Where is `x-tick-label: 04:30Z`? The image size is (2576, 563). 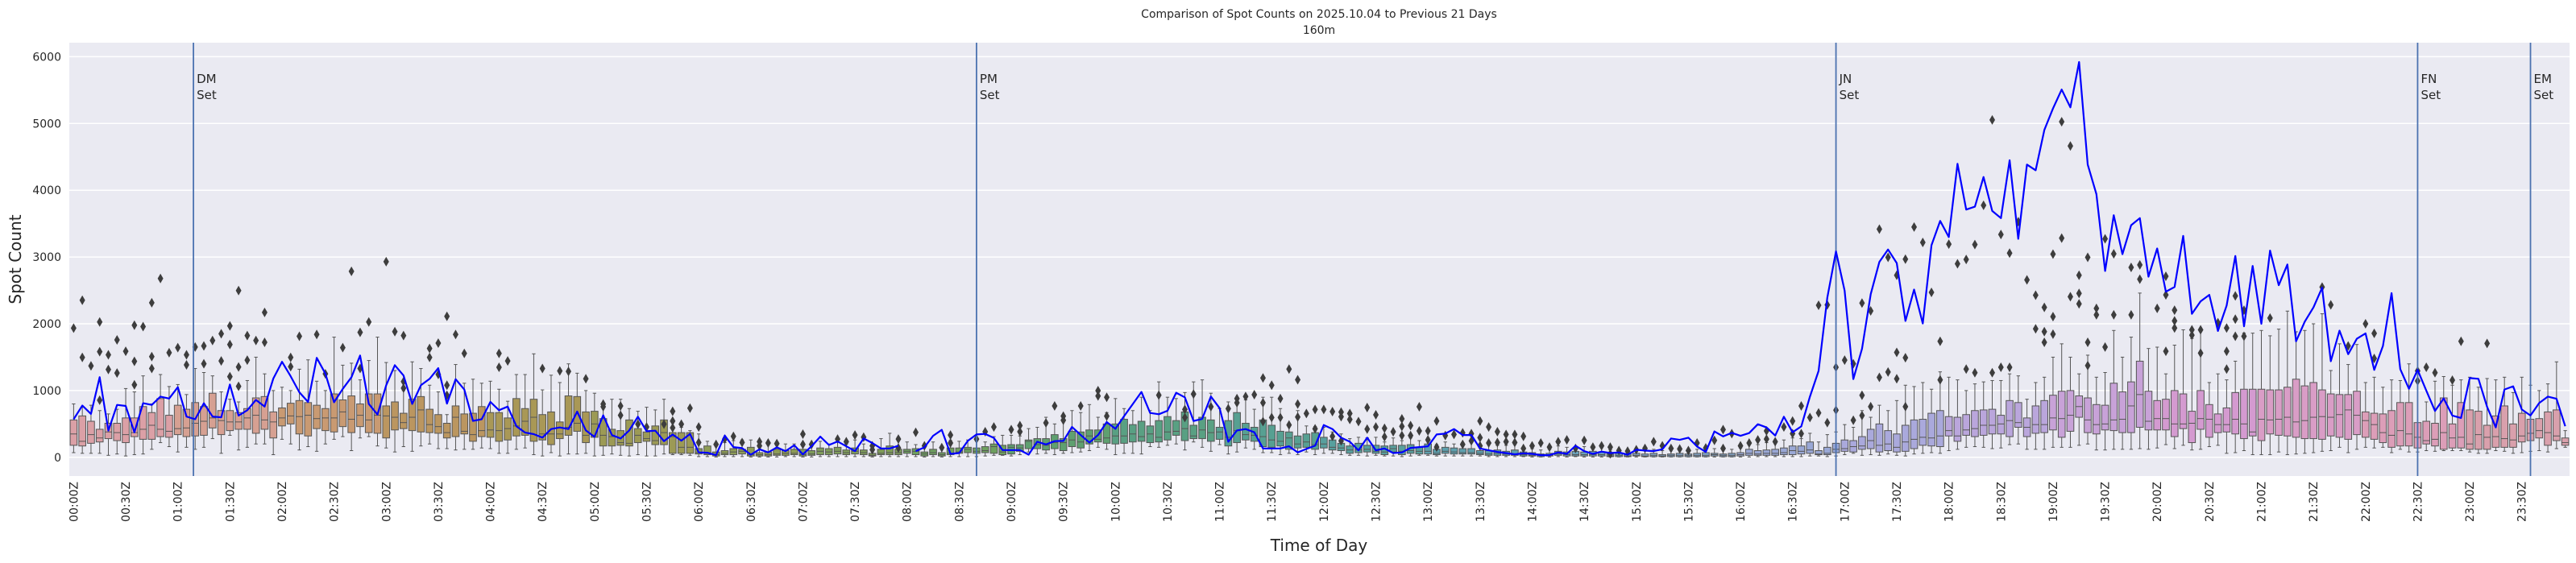 x-tick-label: 04:30Z is located at coordinates (543, 502).